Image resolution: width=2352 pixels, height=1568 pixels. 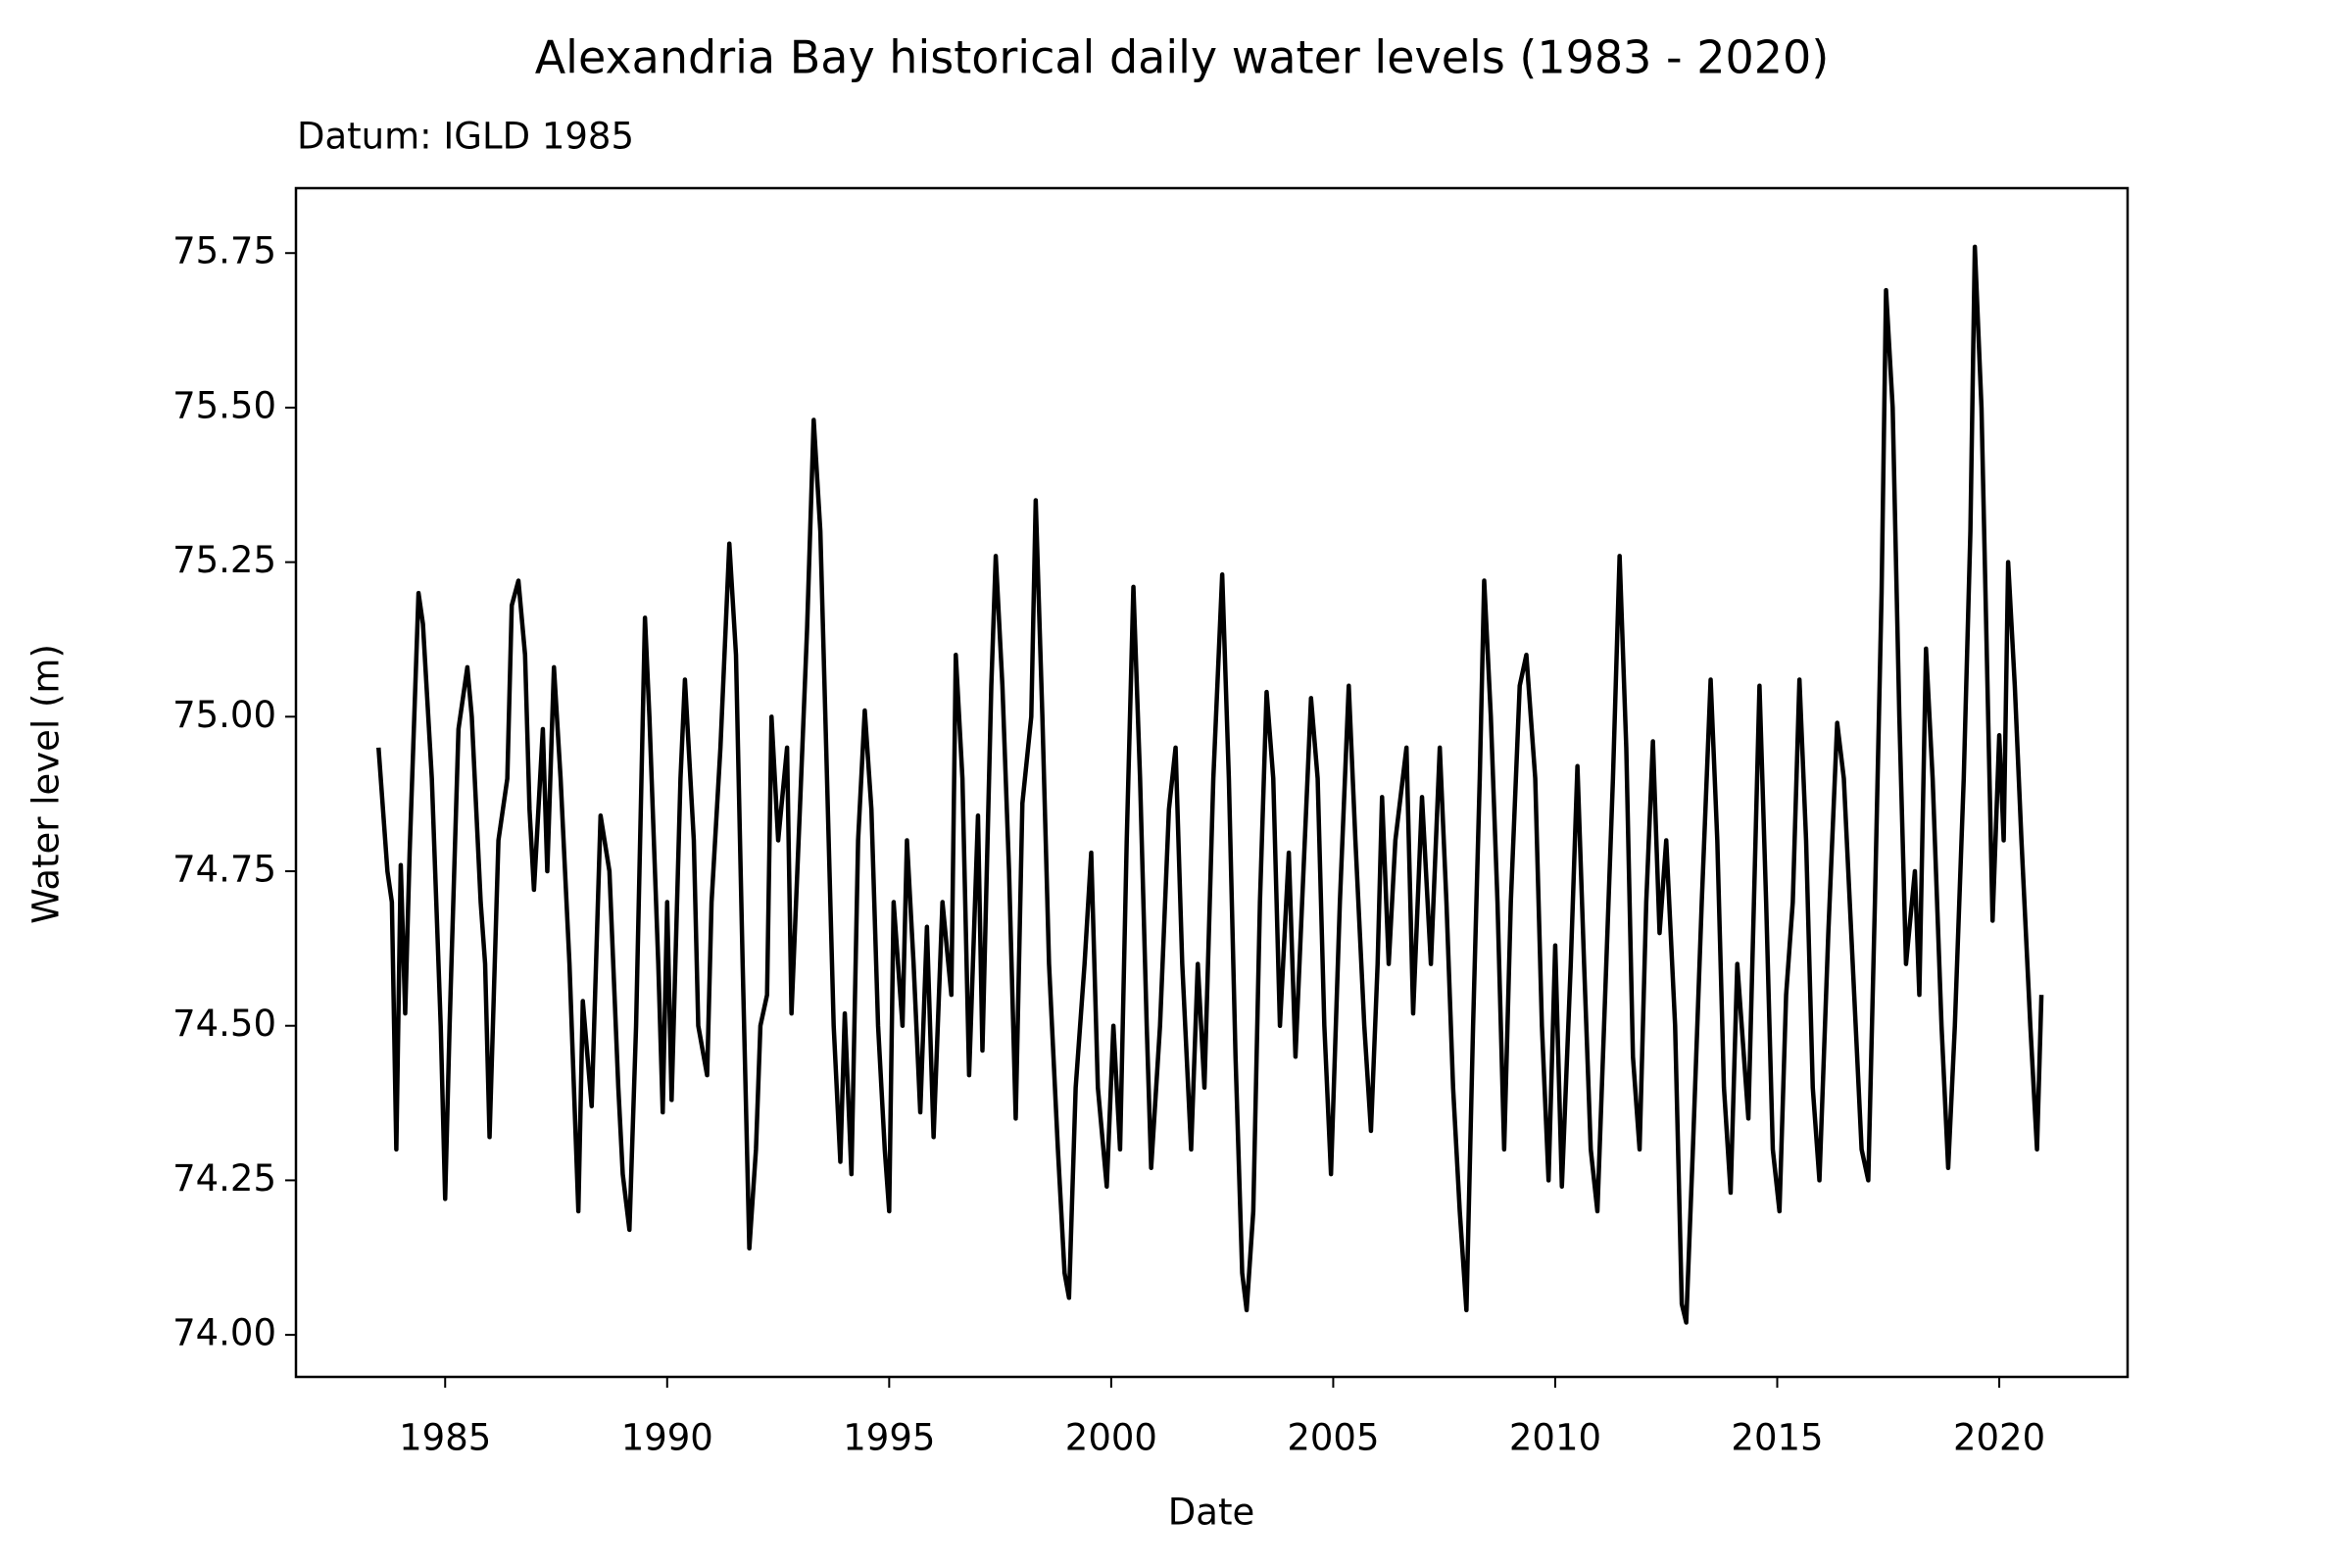 I want to click on x-tick-label: 2010, so click(x=1555, y=1438).